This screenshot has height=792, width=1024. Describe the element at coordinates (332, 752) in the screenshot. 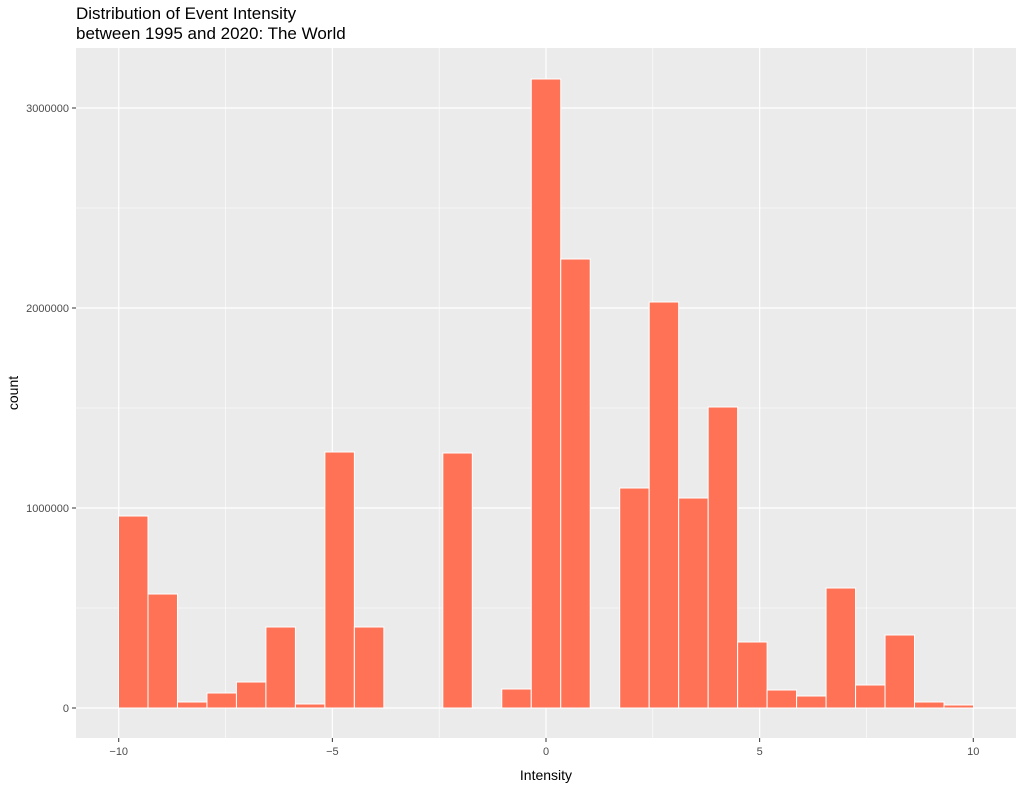

I see `x-tick-label: −5` at that location.